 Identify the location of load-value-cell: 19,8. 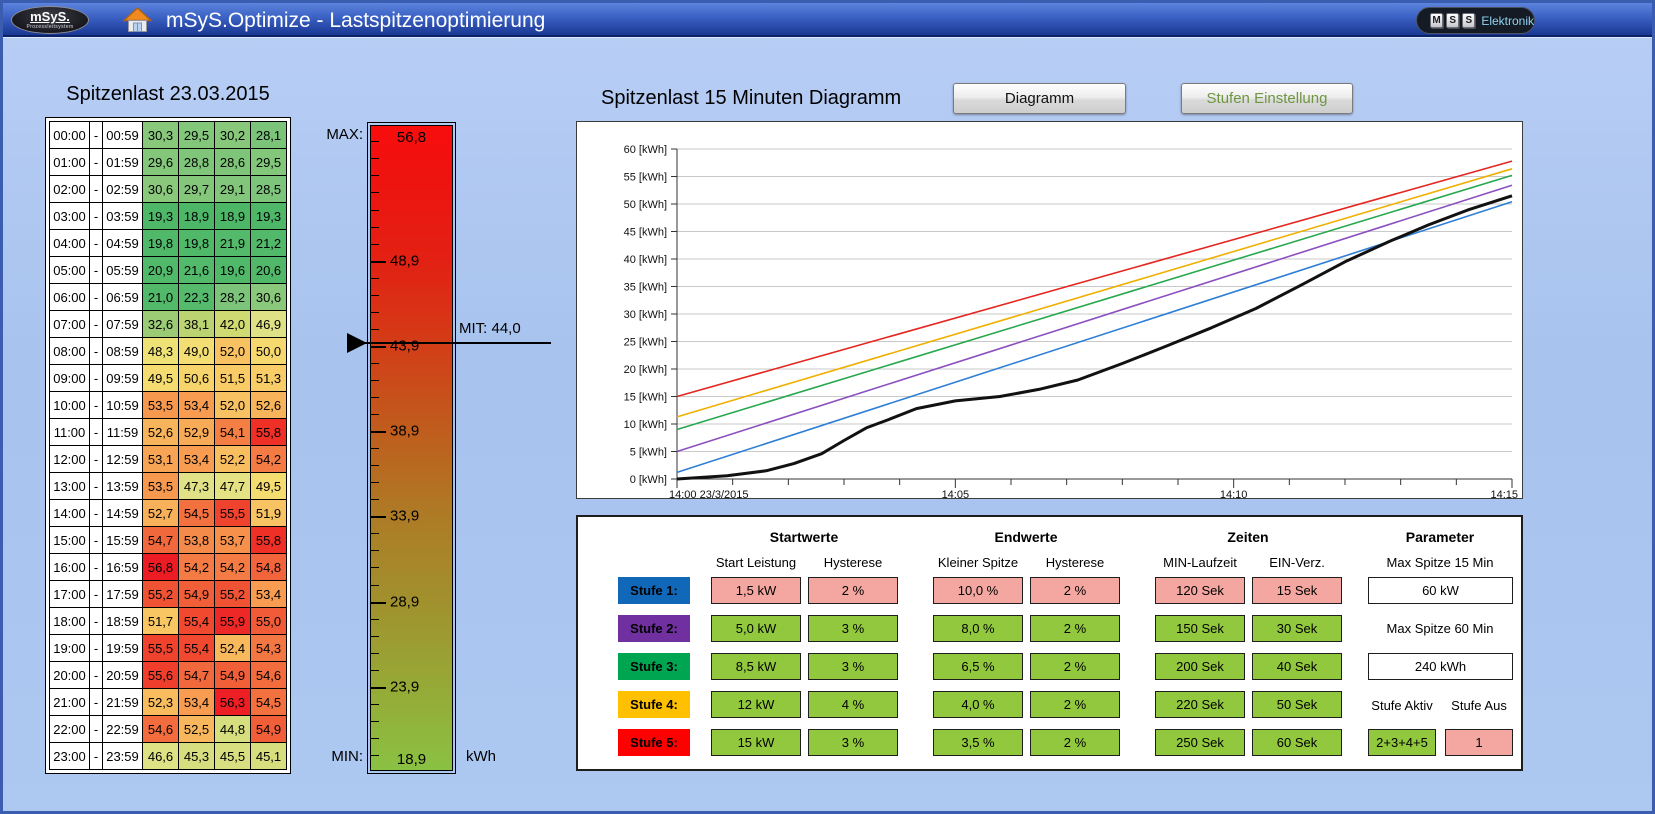
(196, 243).